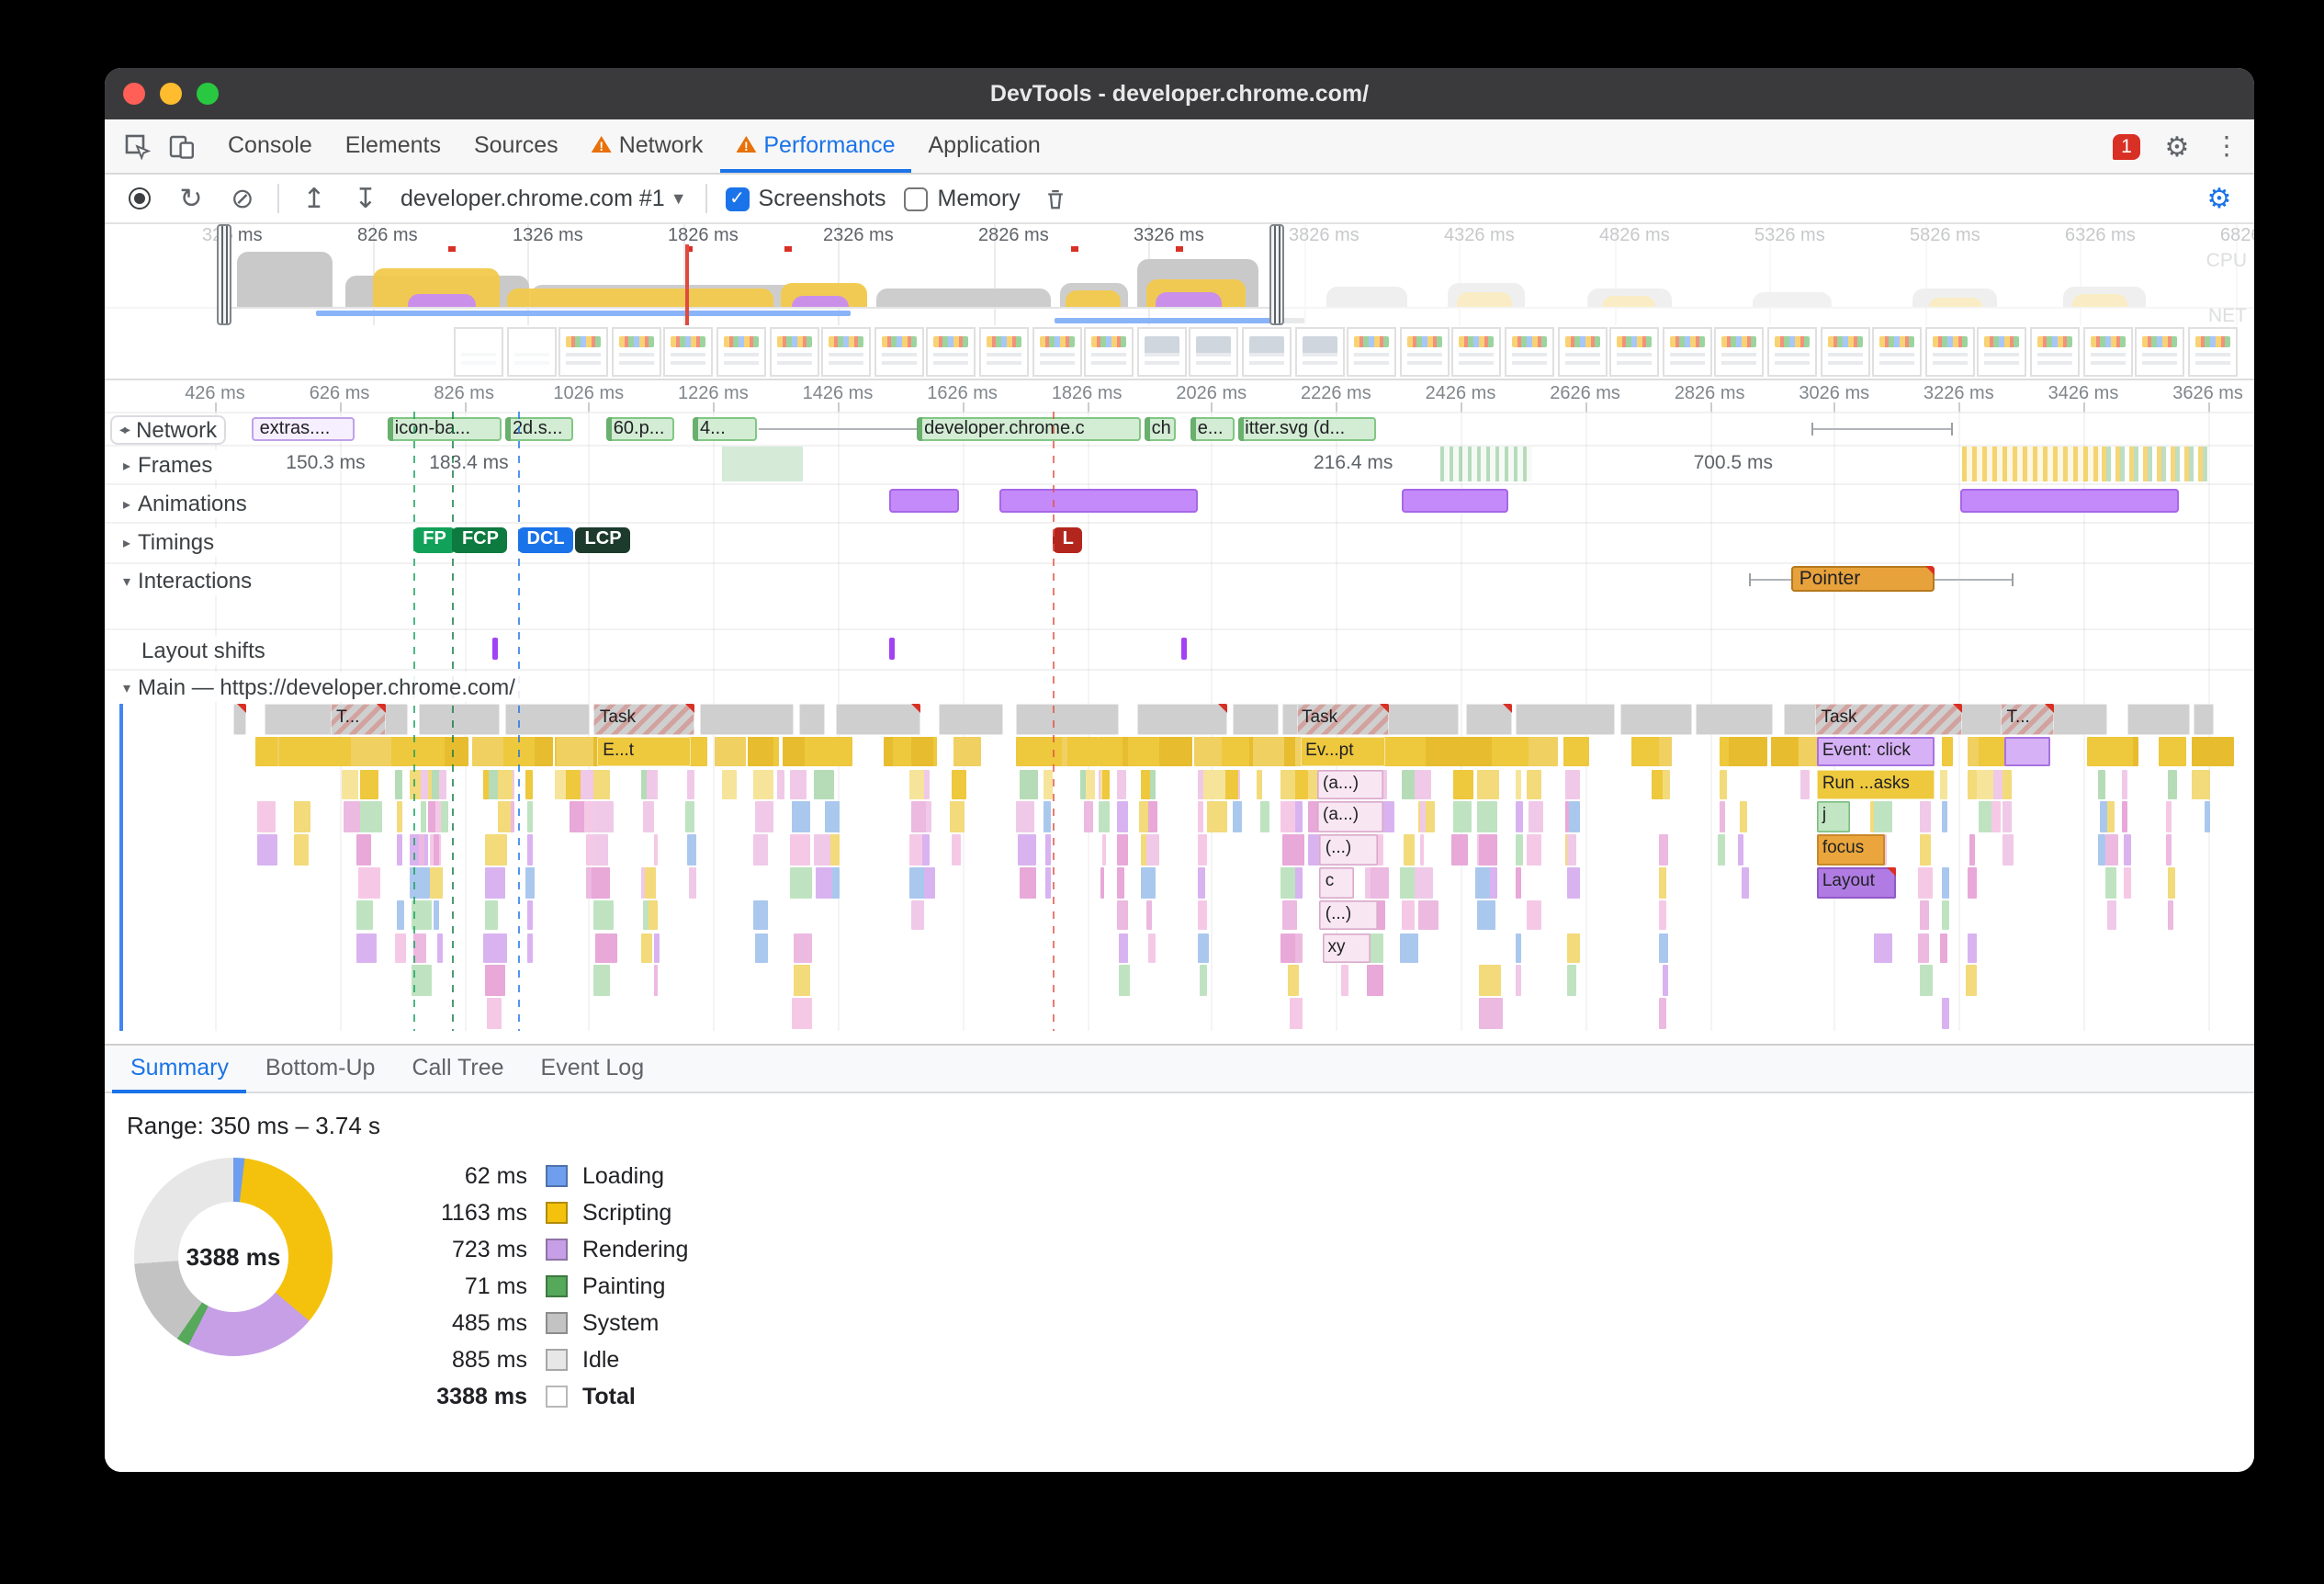 The image size is (2324, 1584). Describe the element at coordinates (434, 540) in the screenshot. I see `timing-badge-fp: FP` at that location.